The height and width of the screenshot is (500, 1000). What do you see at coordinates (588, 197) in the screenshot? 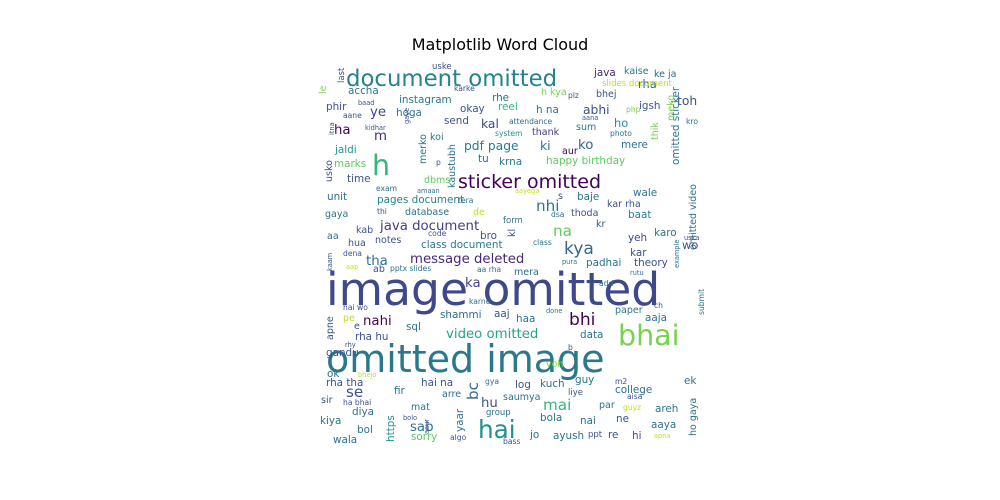
I see `word-baje: baje` at bounding box center [588, 197].